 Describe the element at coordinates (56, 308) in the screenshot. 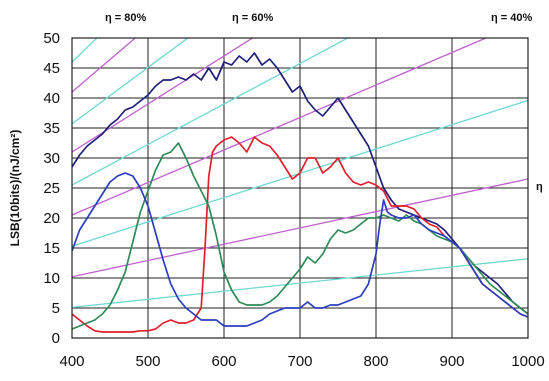

I see `y-tick-label: 5` at that location.